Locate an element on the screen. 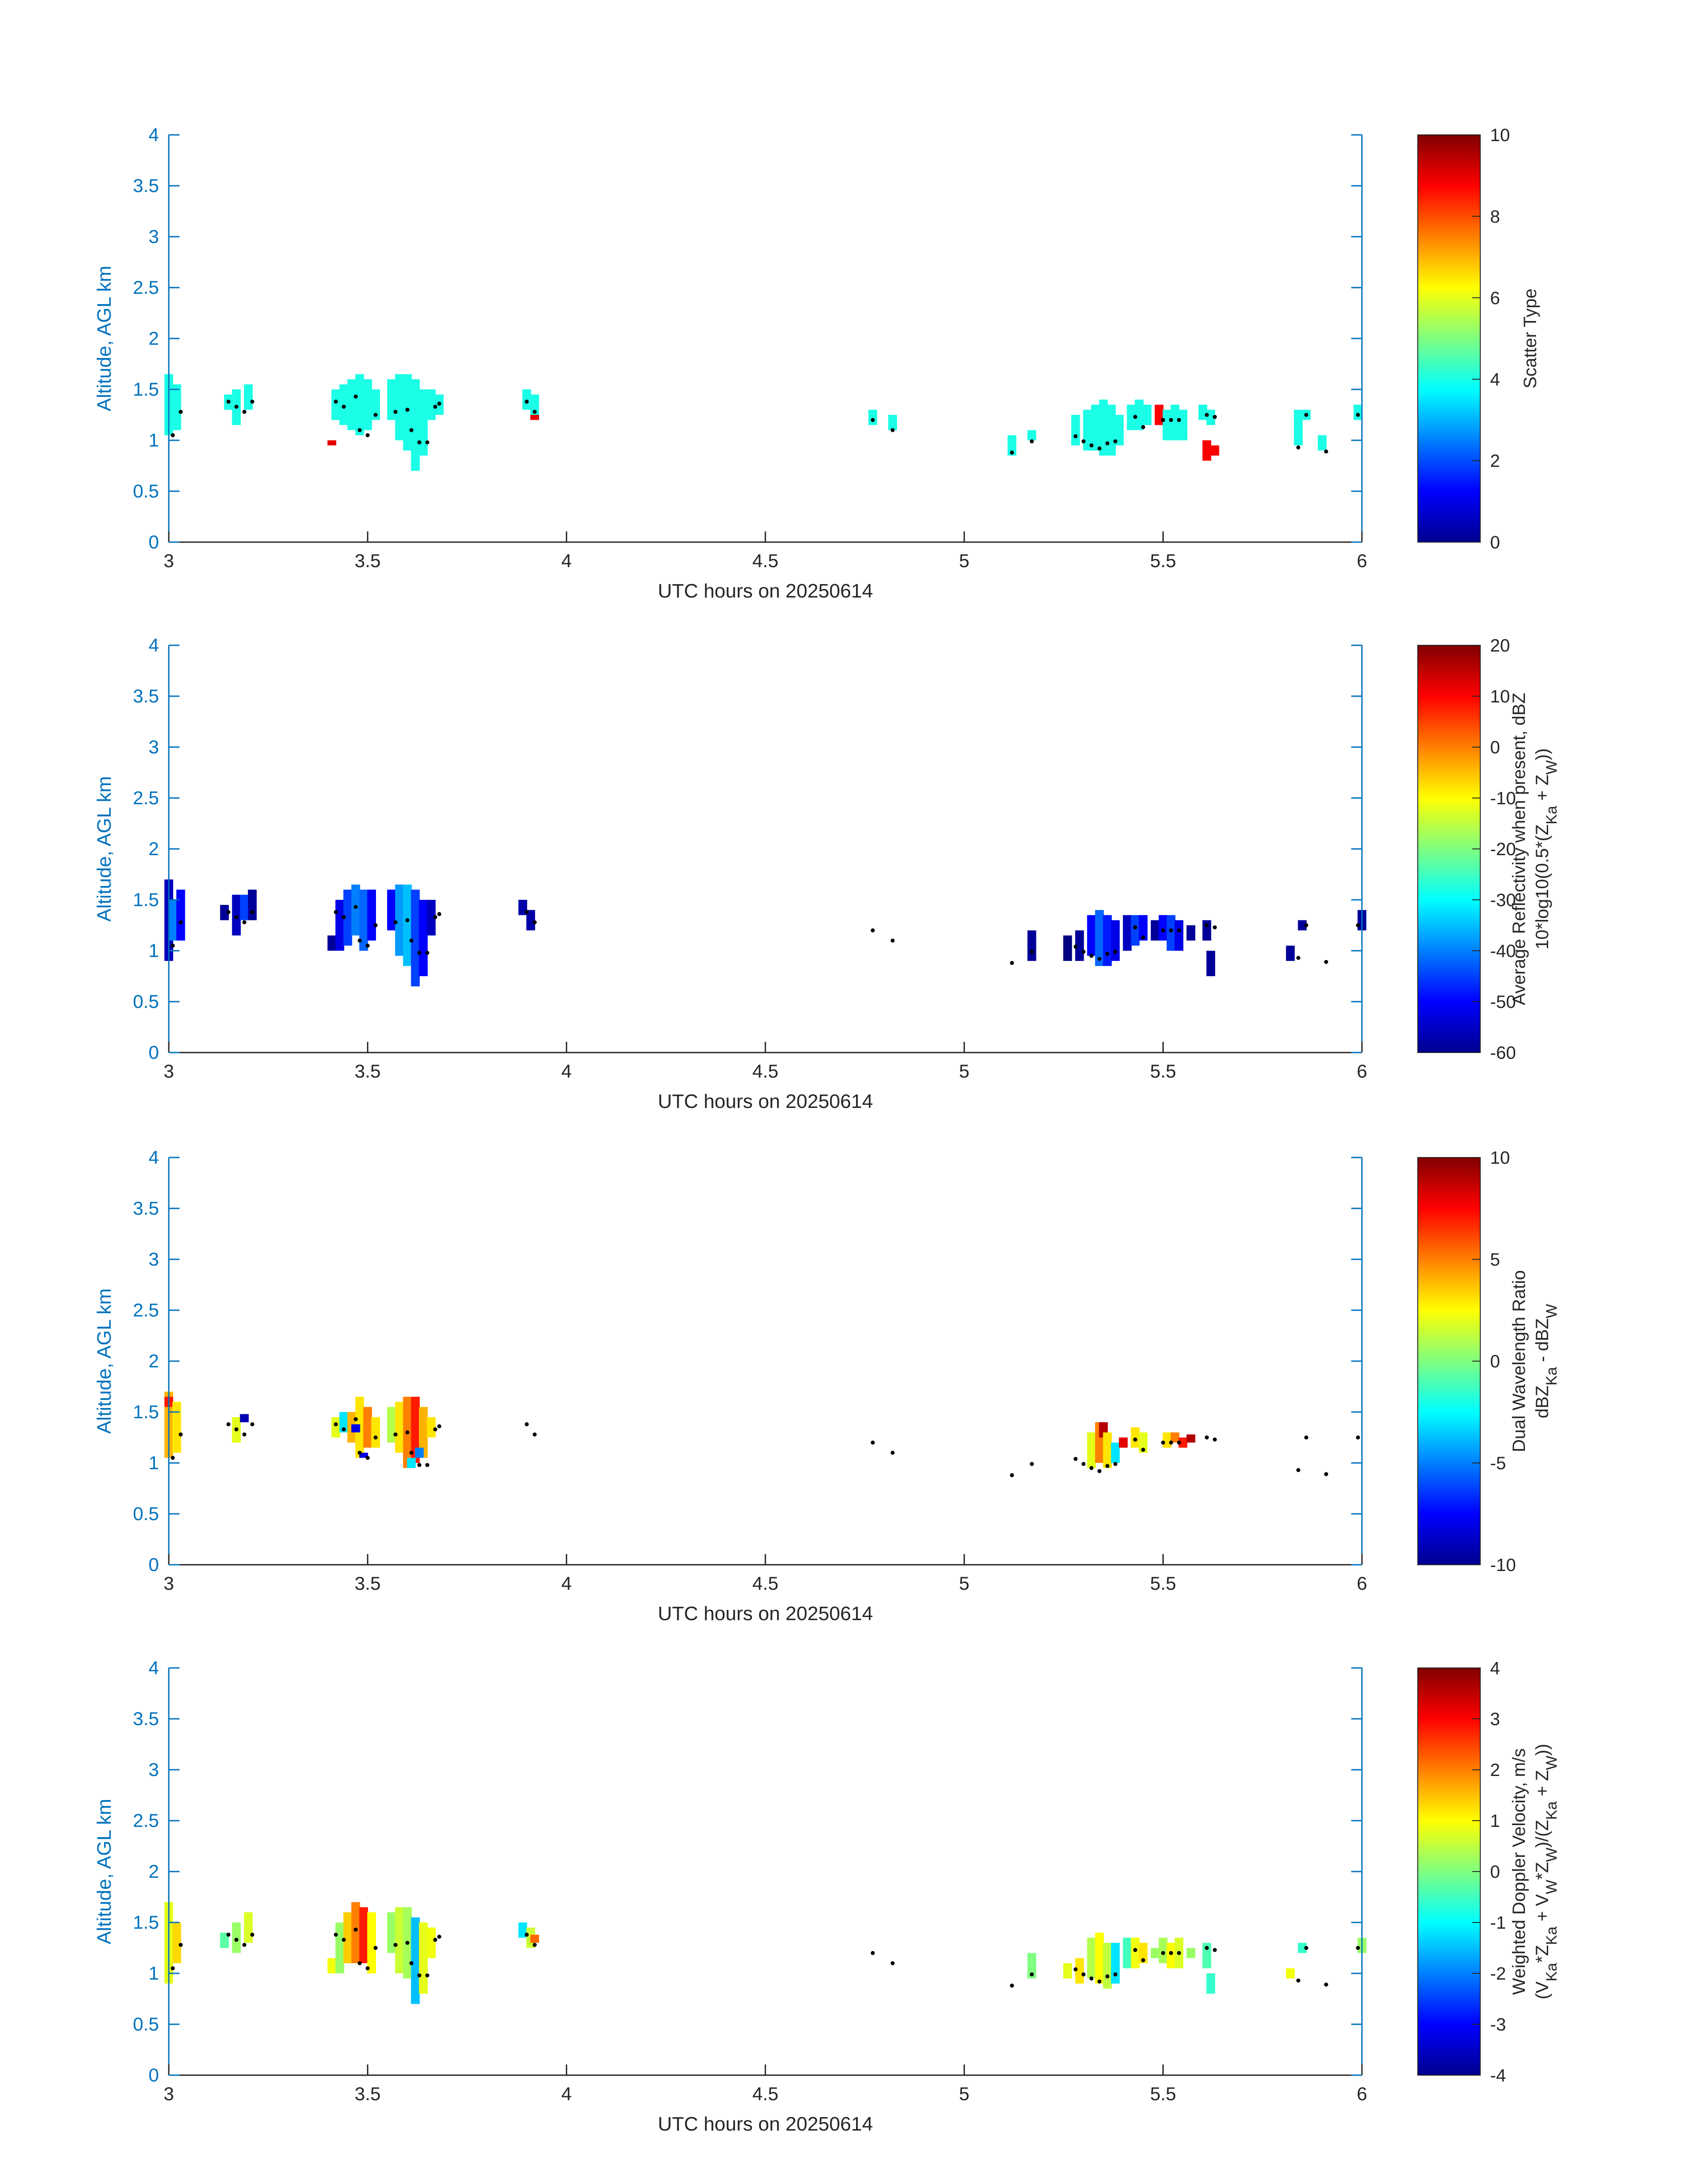  colorbar-label: Weighted Doppler Velocity, m/s is located at coordinates (1519, 1871).